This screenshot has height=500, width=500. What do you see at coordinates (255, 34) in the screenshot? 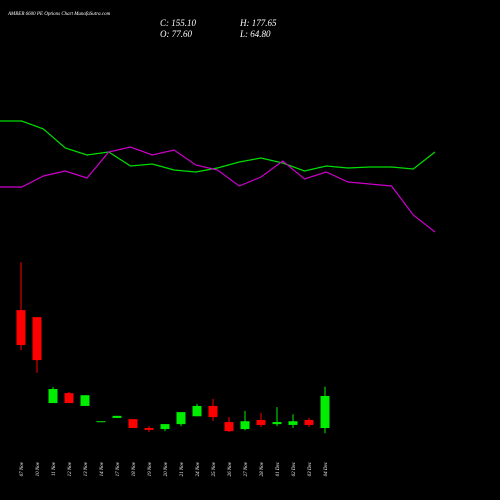
I see `low-label: L: 64.80` at bounding box center [255, 34].